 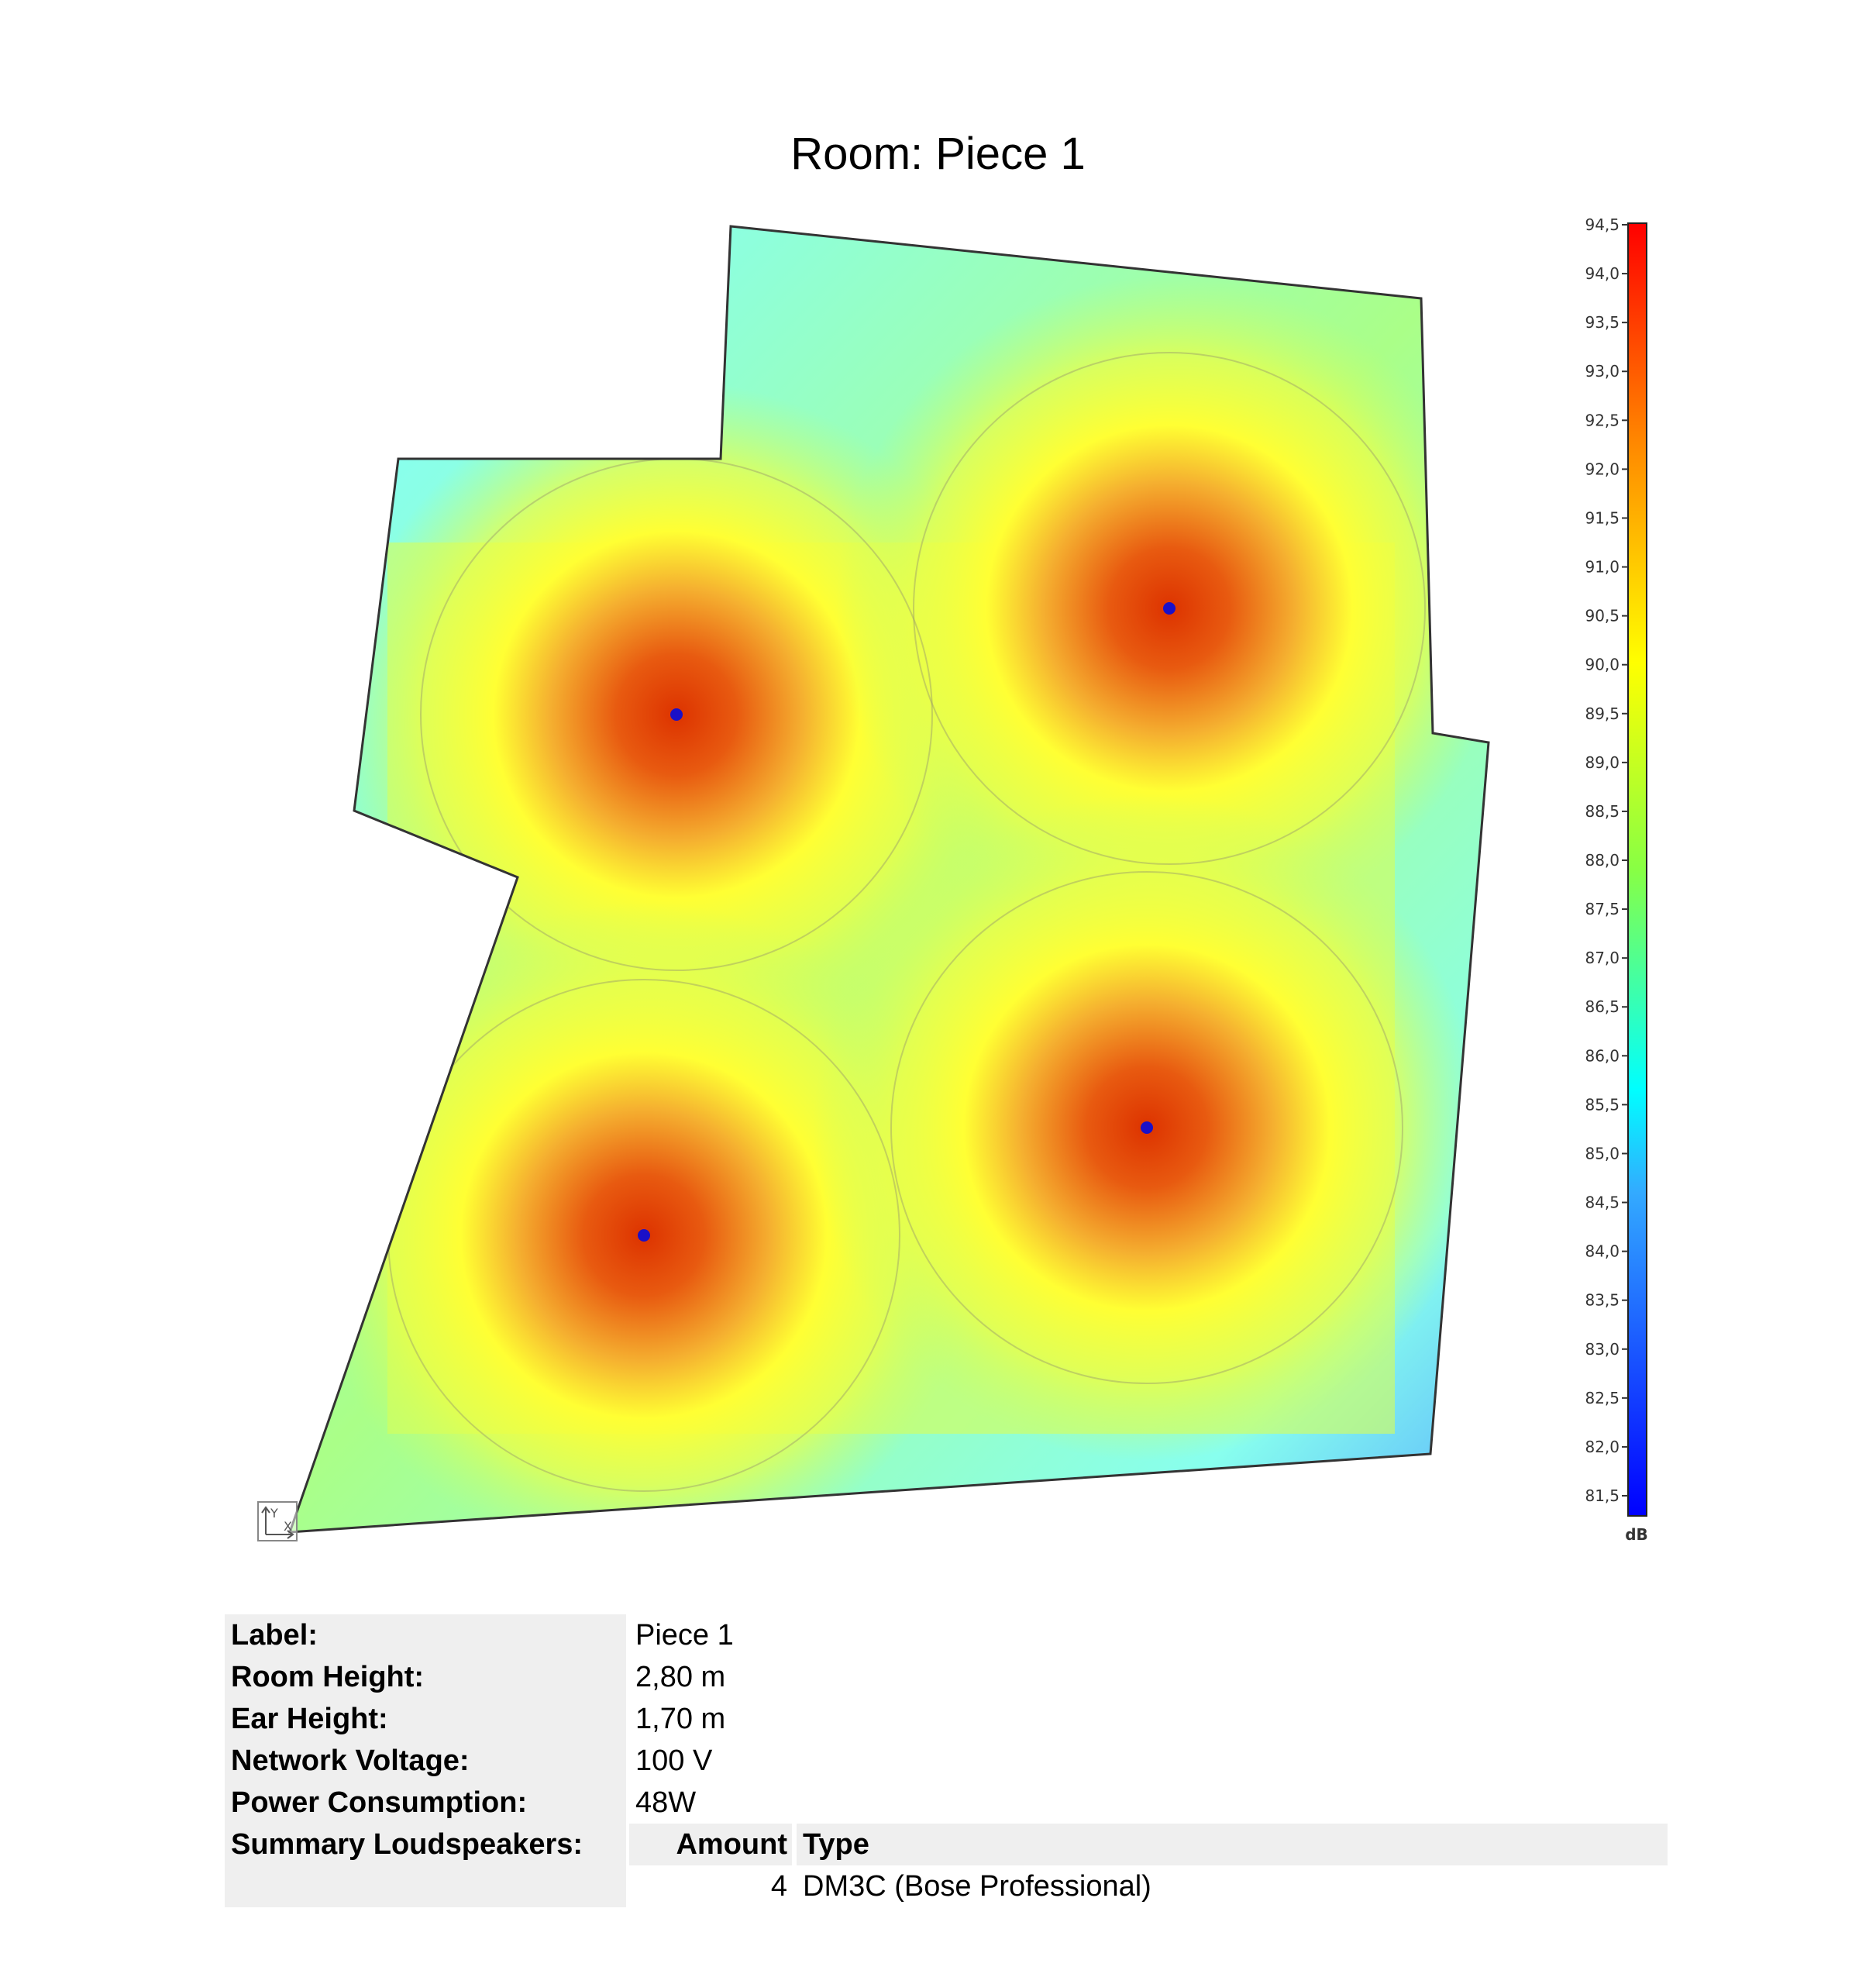 What do you see at coordinates (1602, 273) in the screenshot?
I see `colorbar-tick-label: 94,0` at bounding box center [1602, 273].